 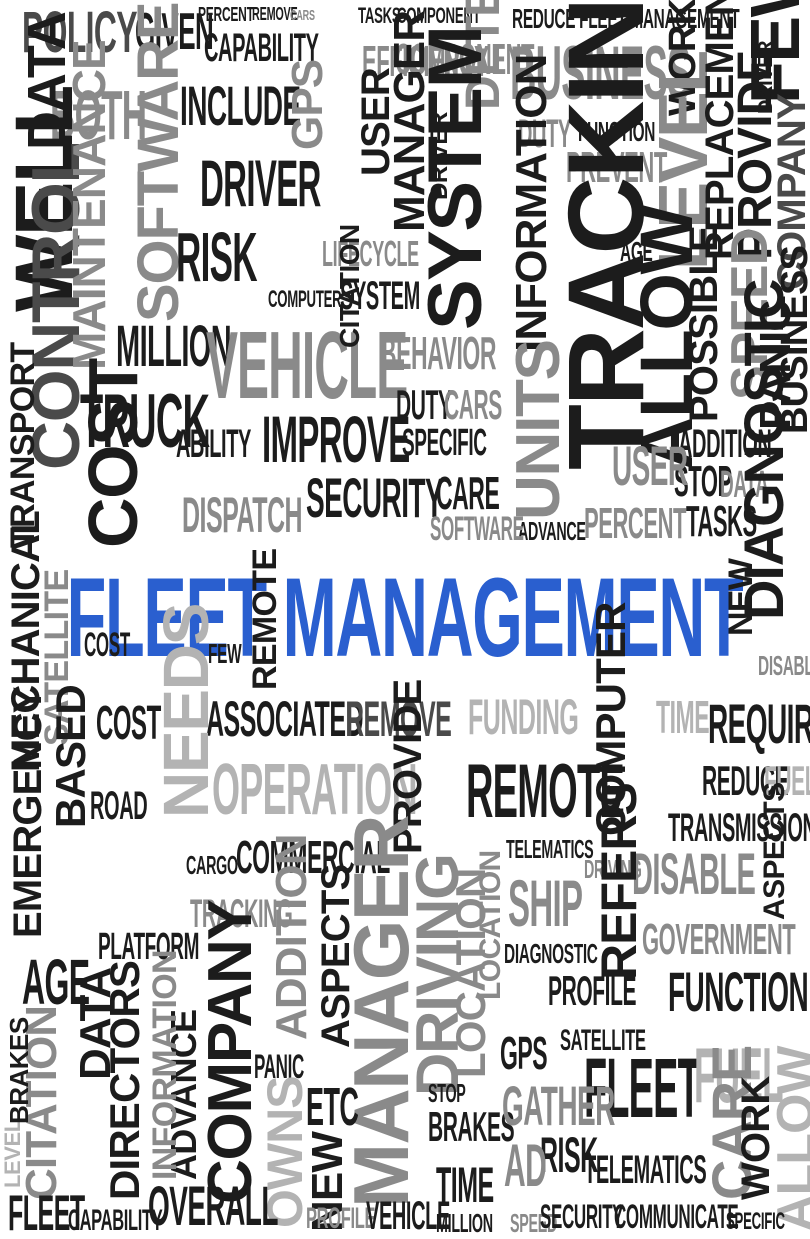 What do you see at coordinates (265, 619) in the screenshot?
I see `word: REMOTE` at bounding box center [265, 619].